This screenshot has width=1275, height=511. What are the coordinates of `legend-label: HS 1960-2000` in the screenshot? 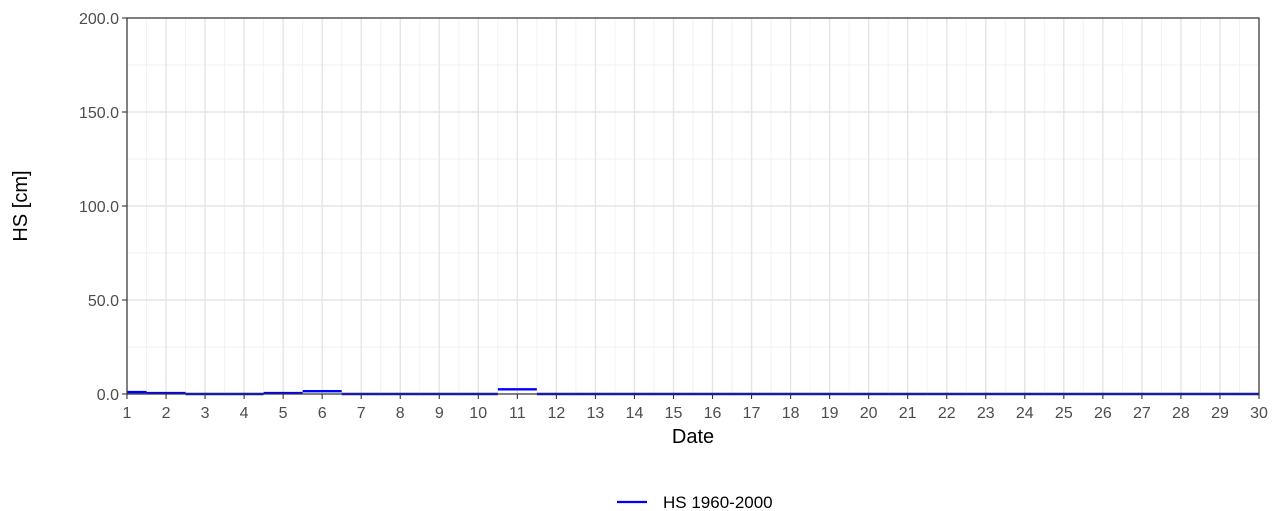 It's located at (718, 502).